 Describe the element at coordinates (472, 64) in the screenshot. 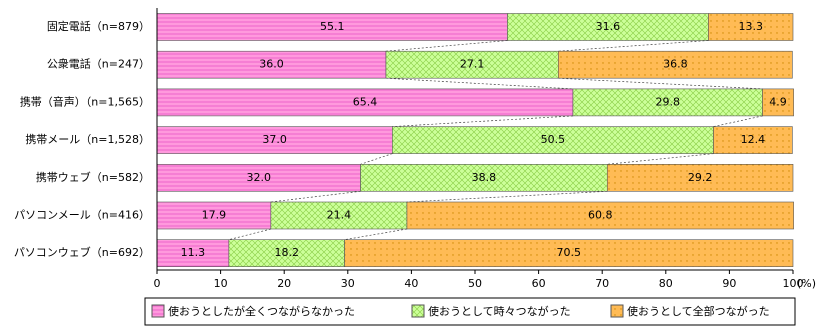

I see `value-label: 27.1` at that location.